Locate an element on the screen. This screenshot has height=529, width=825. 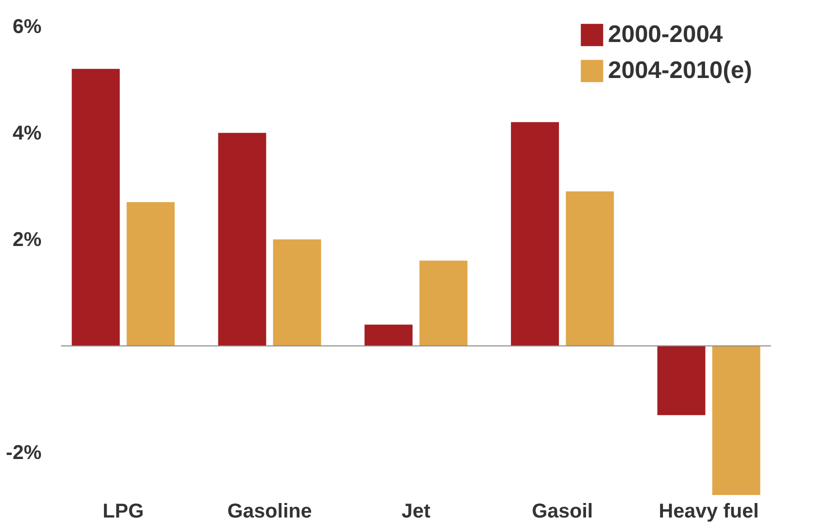
legend-label: 2000-2004 is located at coordinates (666, 34).